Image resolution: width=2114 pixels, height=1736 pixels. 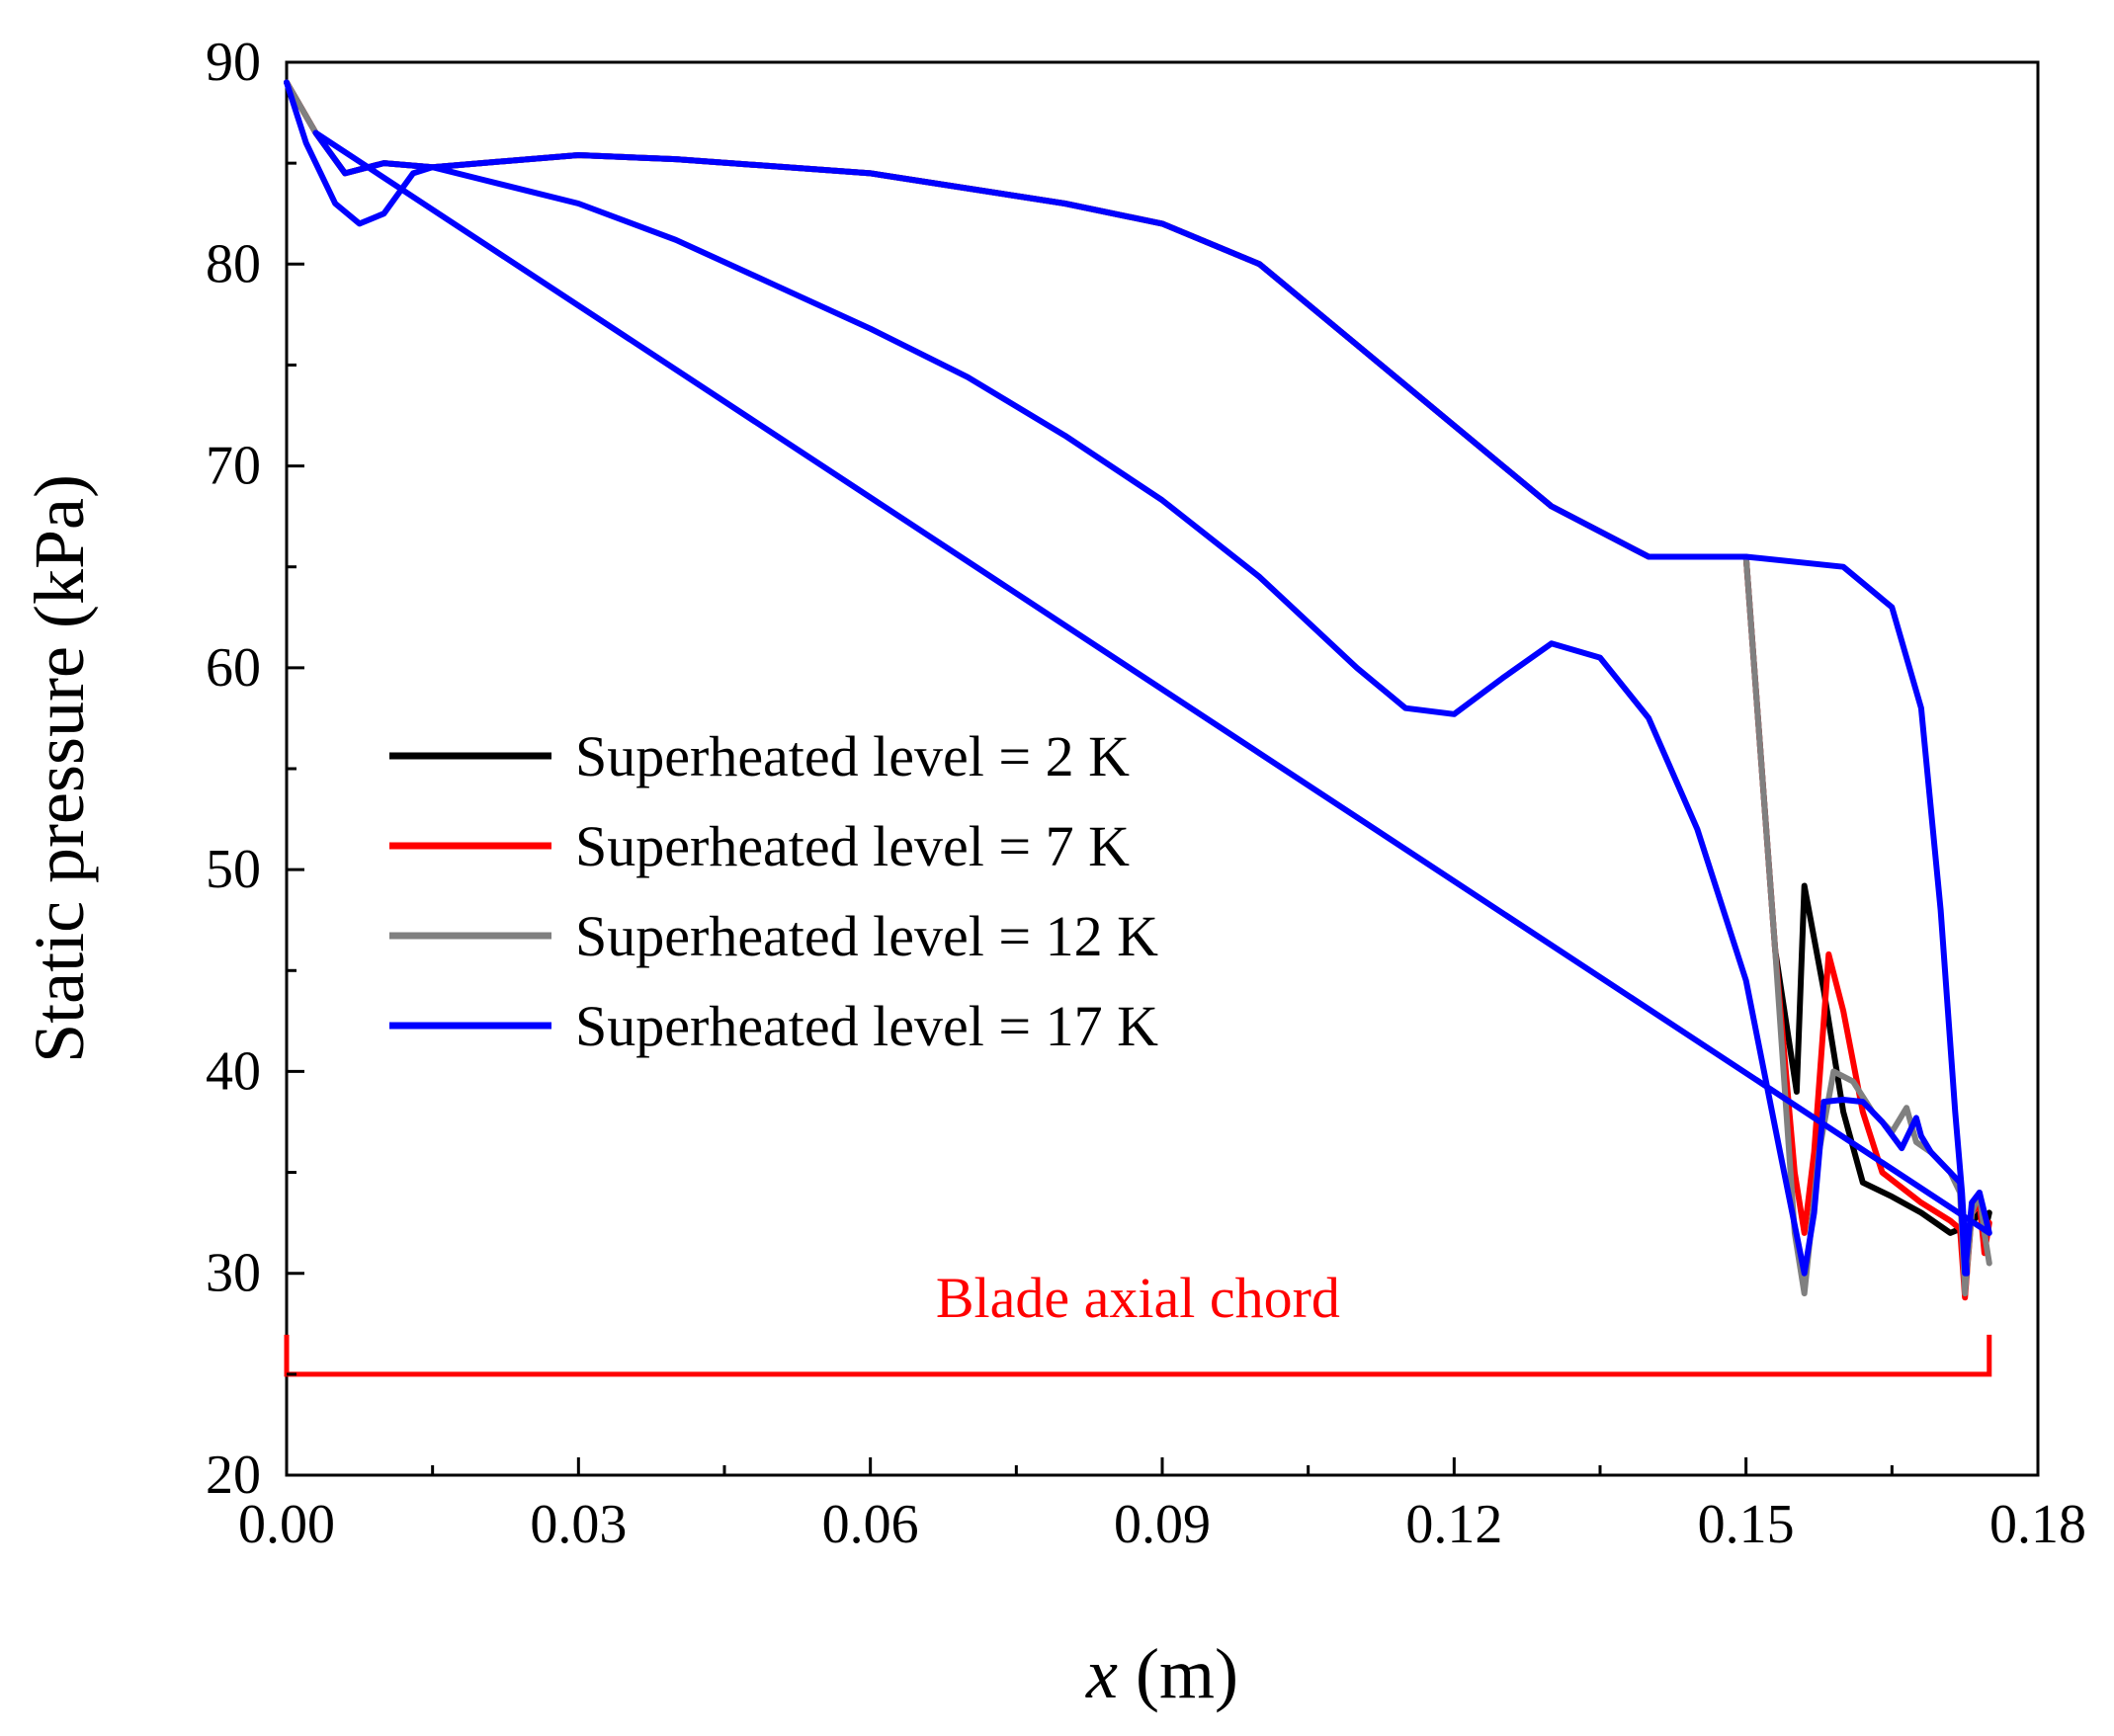 What do you see at coordinates (852, 756) in the screenshot?
I see `legend-label-1: Superheated level = 2 K` at bounding box center [852, 756].